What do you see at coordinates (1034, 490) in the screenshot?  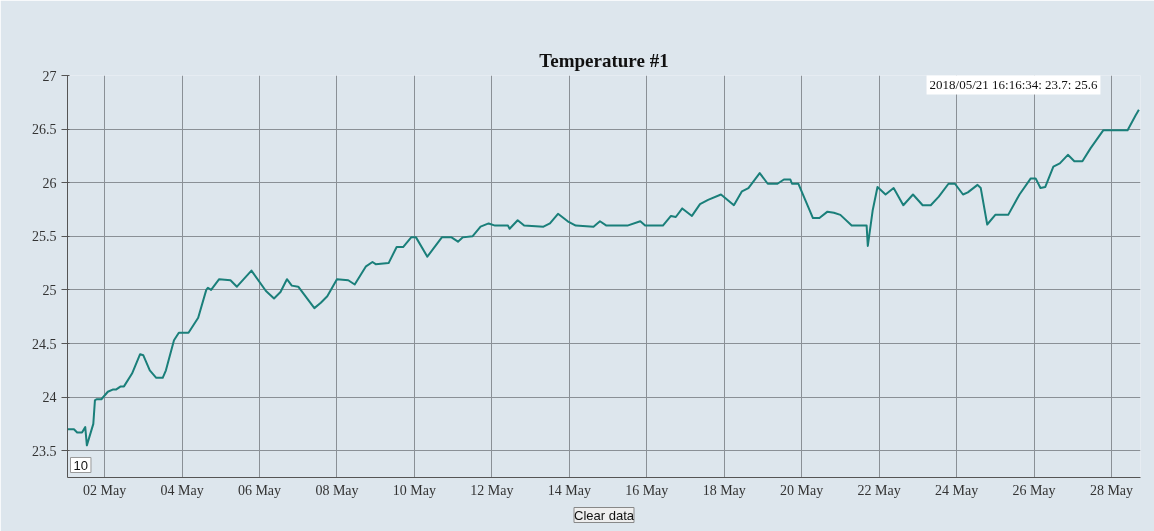 I see `x-tick-label: 26 May` at bounding box center [1034, 490].